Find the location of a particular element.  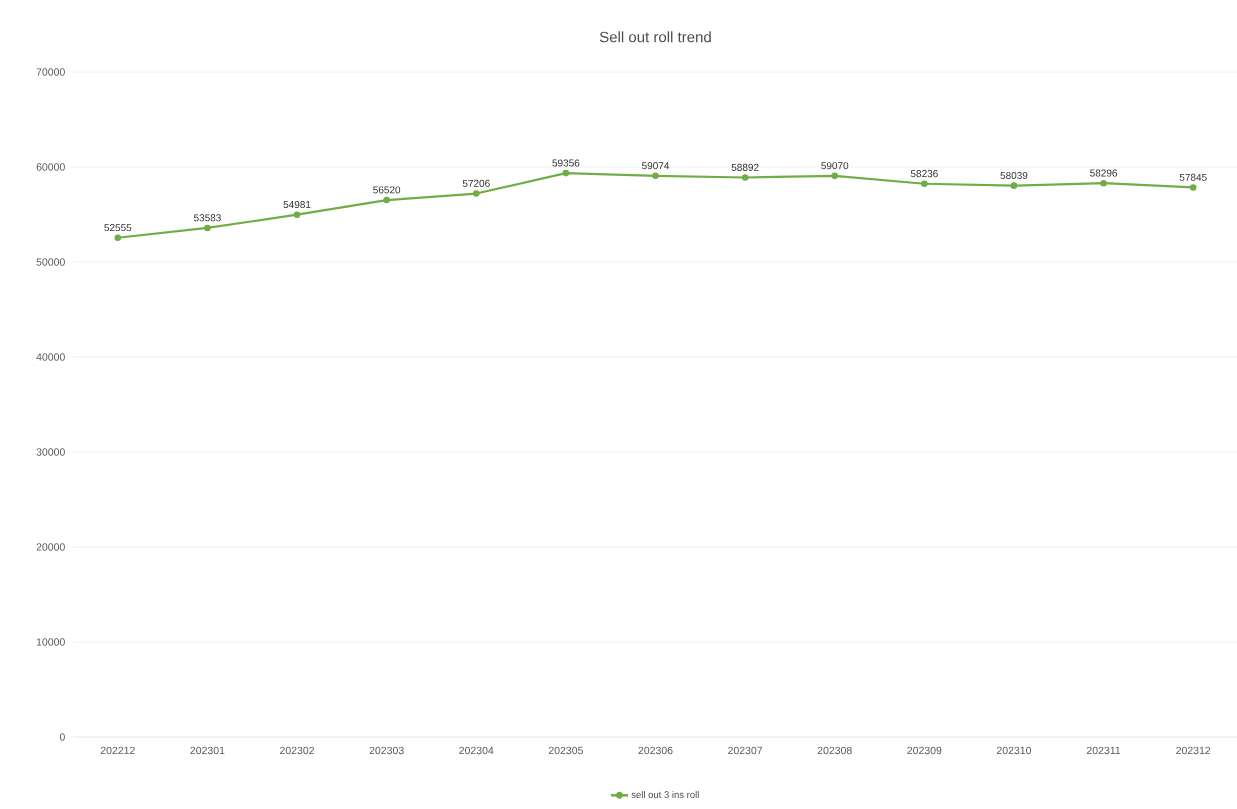

data-label: 58892 is located at coordinates (745, 167).